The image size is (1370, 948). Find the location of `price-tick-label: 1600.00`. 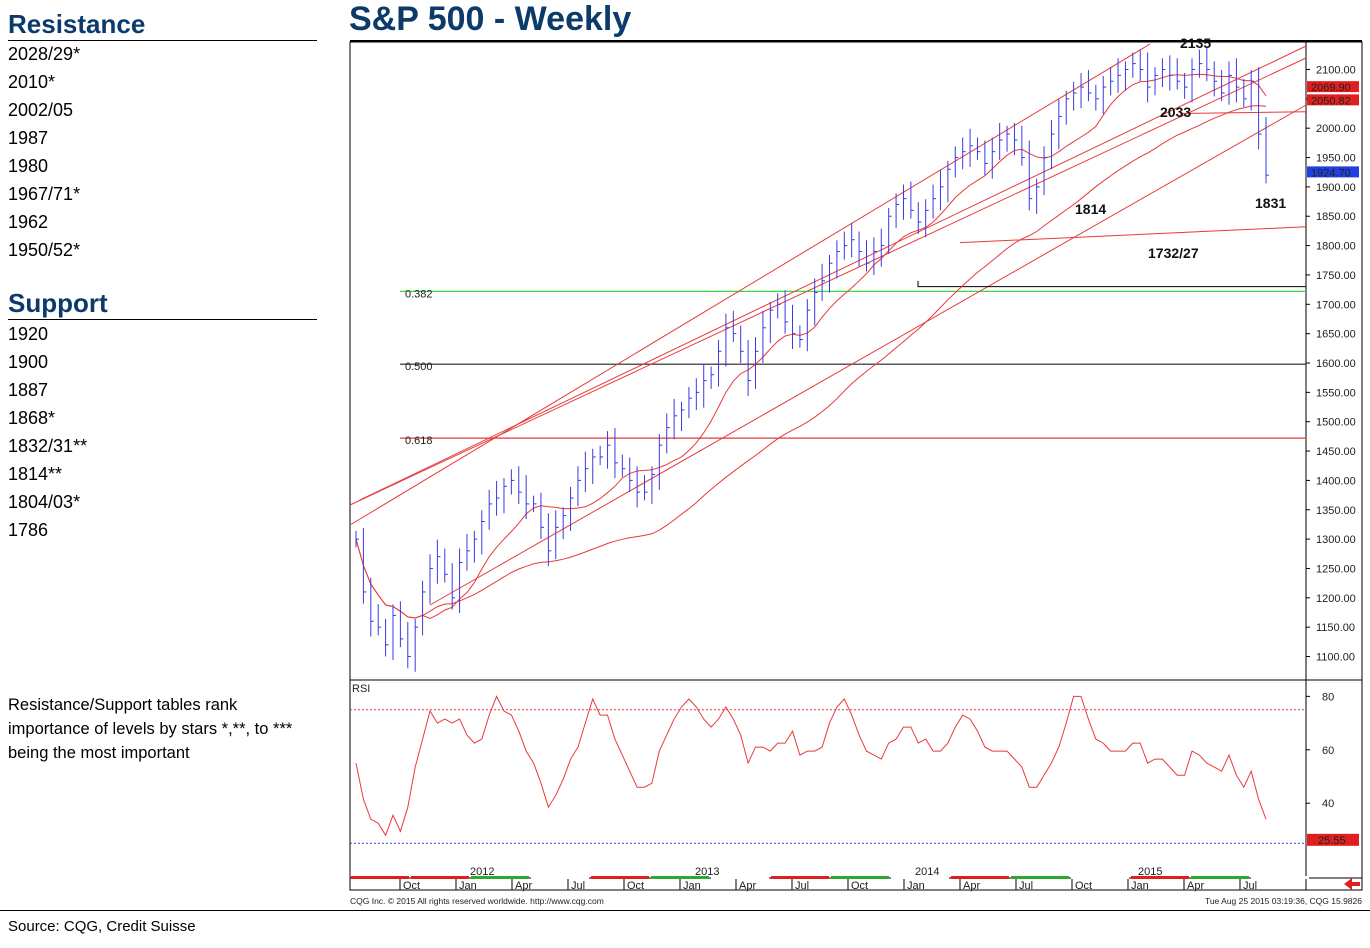

price-tick-label: 1600.00 is located at coordinates (1336, 364).